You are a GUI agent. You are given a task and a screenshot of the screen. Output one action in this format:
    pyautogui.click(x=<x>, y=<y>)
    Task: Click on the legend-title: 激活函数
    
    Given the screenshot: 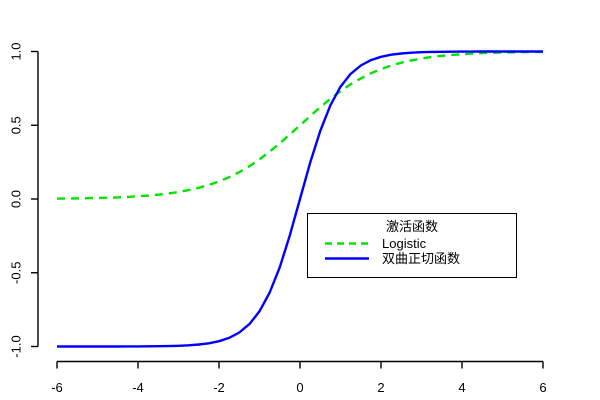 What is the action you would take?
    pyautogui.click(x=411, y=226)
    